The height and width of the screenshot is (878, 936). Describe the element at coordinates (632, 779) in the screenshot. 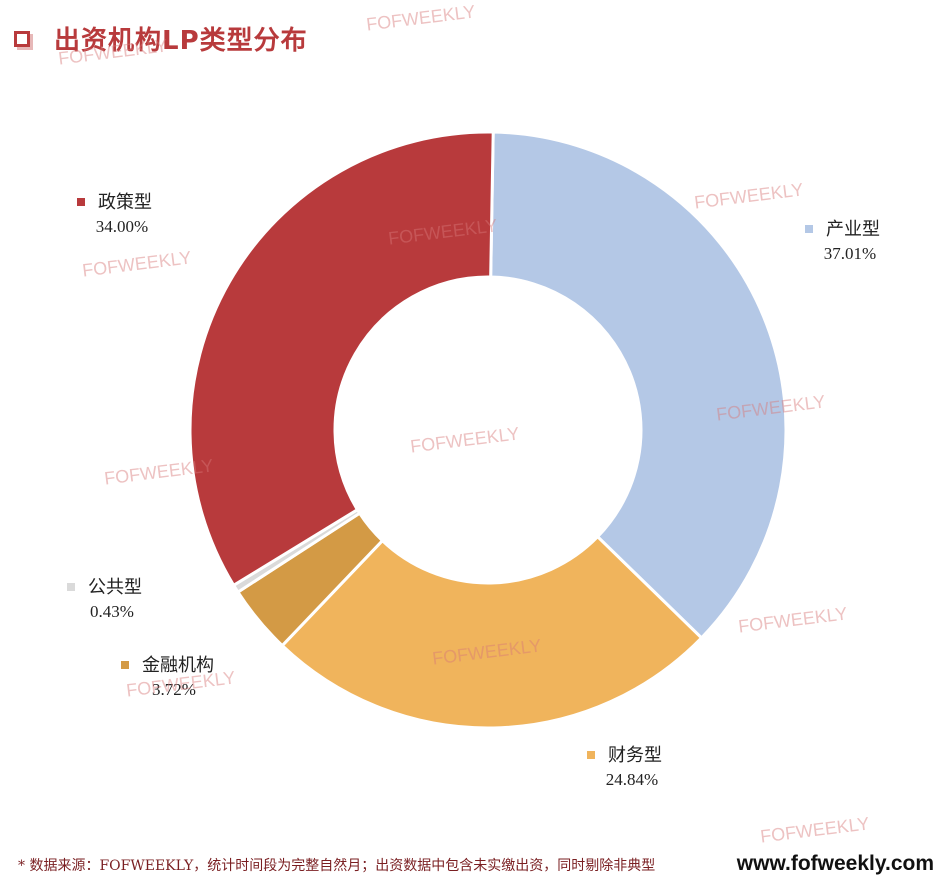

I see `slice-percent-label: 24.84%` at that location.